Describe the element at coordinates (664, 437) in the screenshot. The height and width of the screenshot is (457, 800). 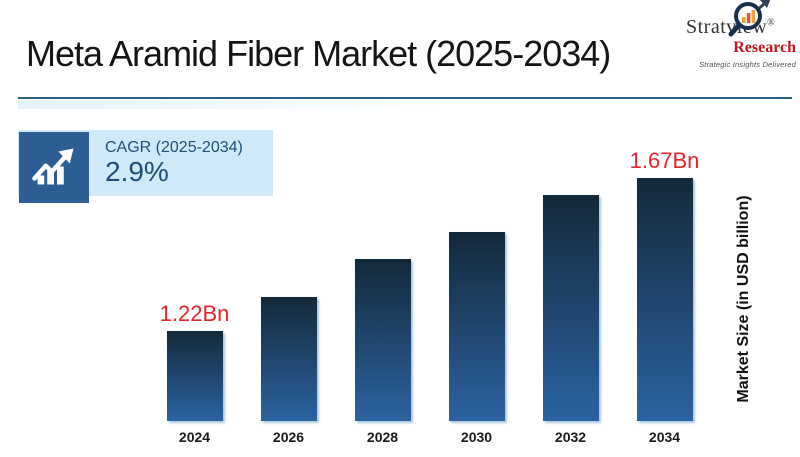
I see `category-label-2034: 2034` at that location.